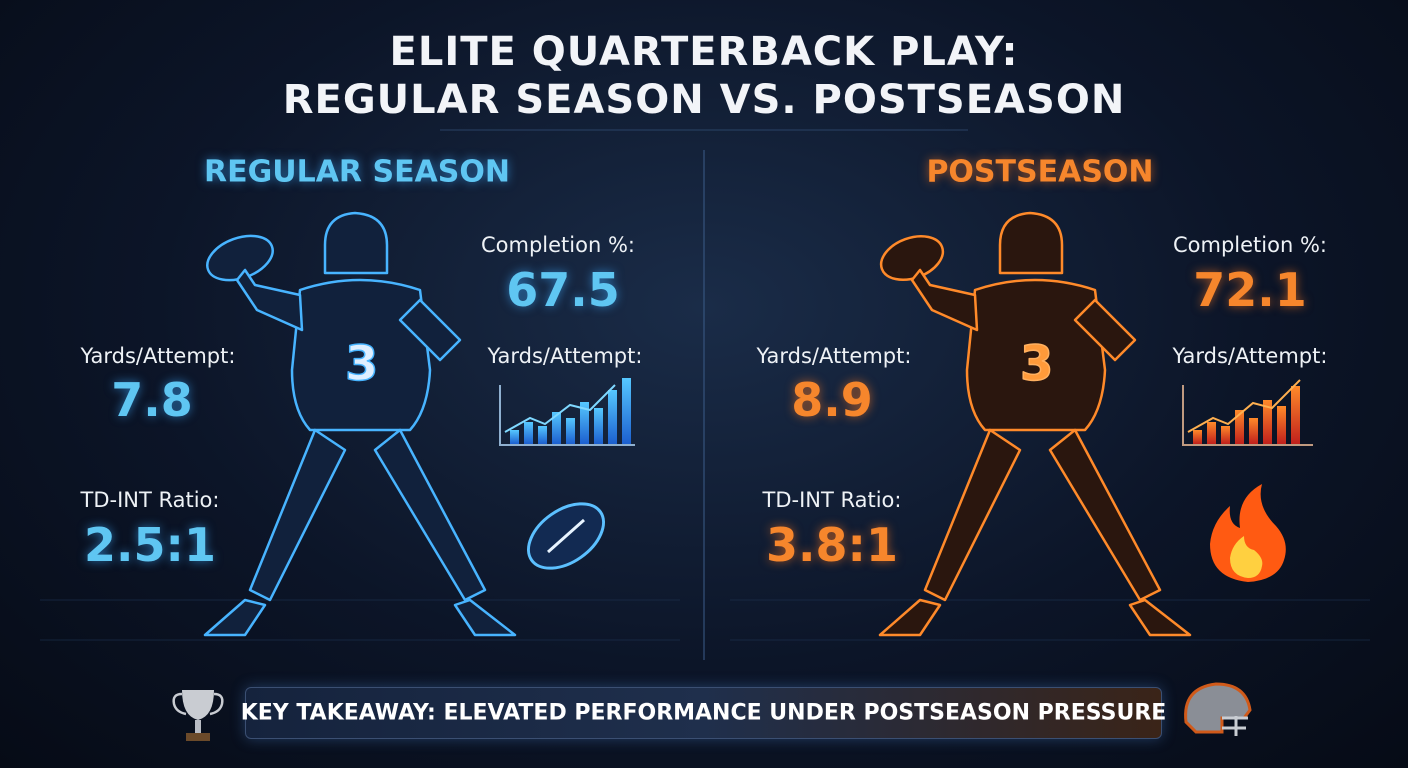 The width and height of the screenshot is (1408, 768). I want to click on grid, so click(705, 620).